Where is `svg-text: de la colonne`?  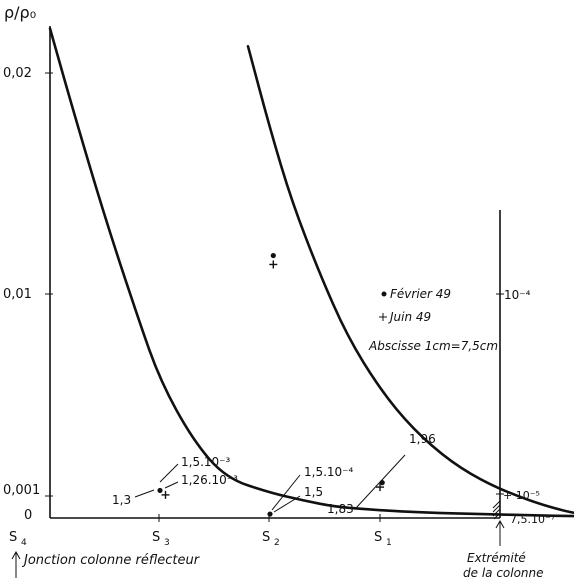
svg-text: de la colonne is located at coordinates (503, 573).